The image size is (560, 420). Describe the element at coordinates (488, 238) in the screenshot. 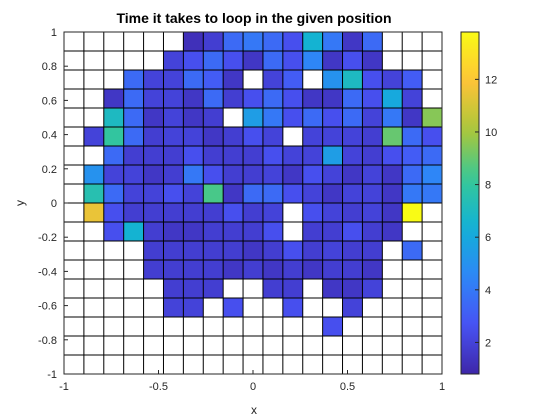

I see `colorbar-tick-label: 6` at that location.